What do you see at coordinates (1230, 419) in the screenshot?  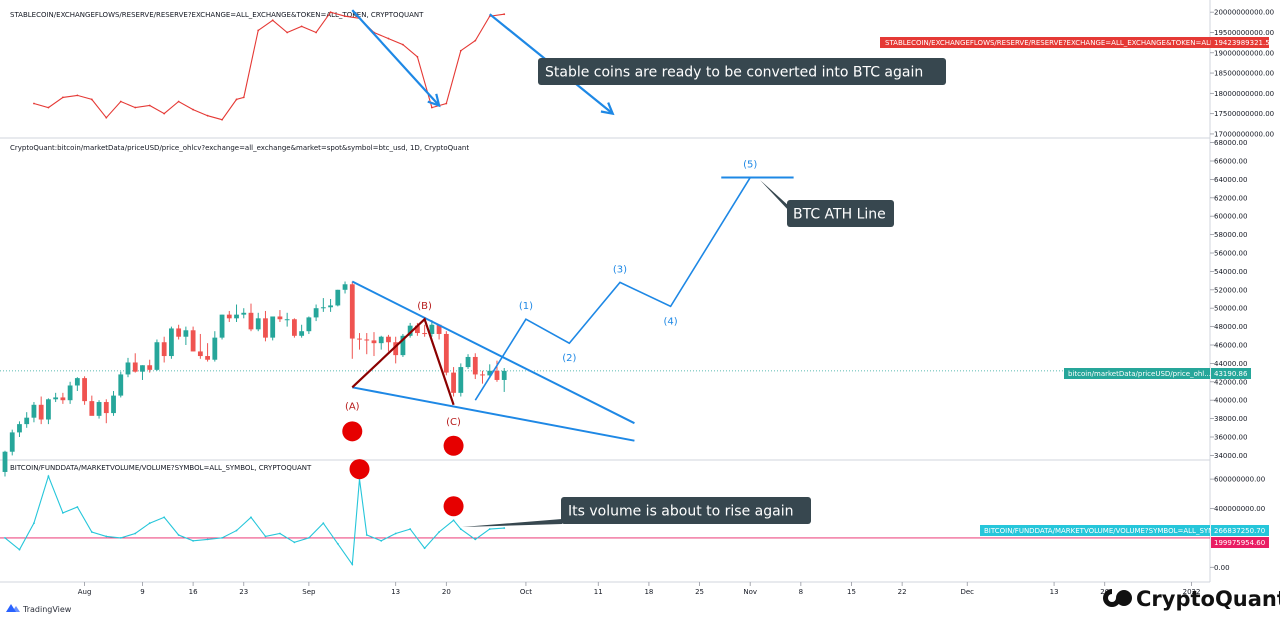 I see `price-y-tick-label: 38000.00` at bounding box center [1230, 419].